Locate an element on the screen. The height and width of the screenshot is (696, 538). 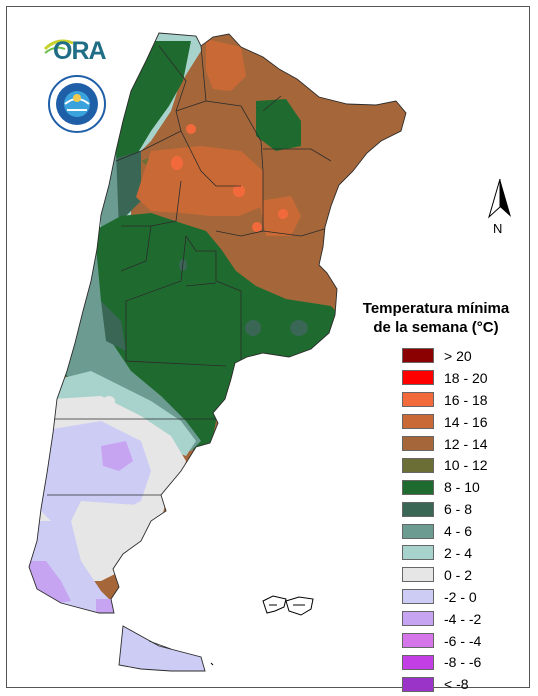
legend-label: 2 - 4 is located at coordinates (458, 552).